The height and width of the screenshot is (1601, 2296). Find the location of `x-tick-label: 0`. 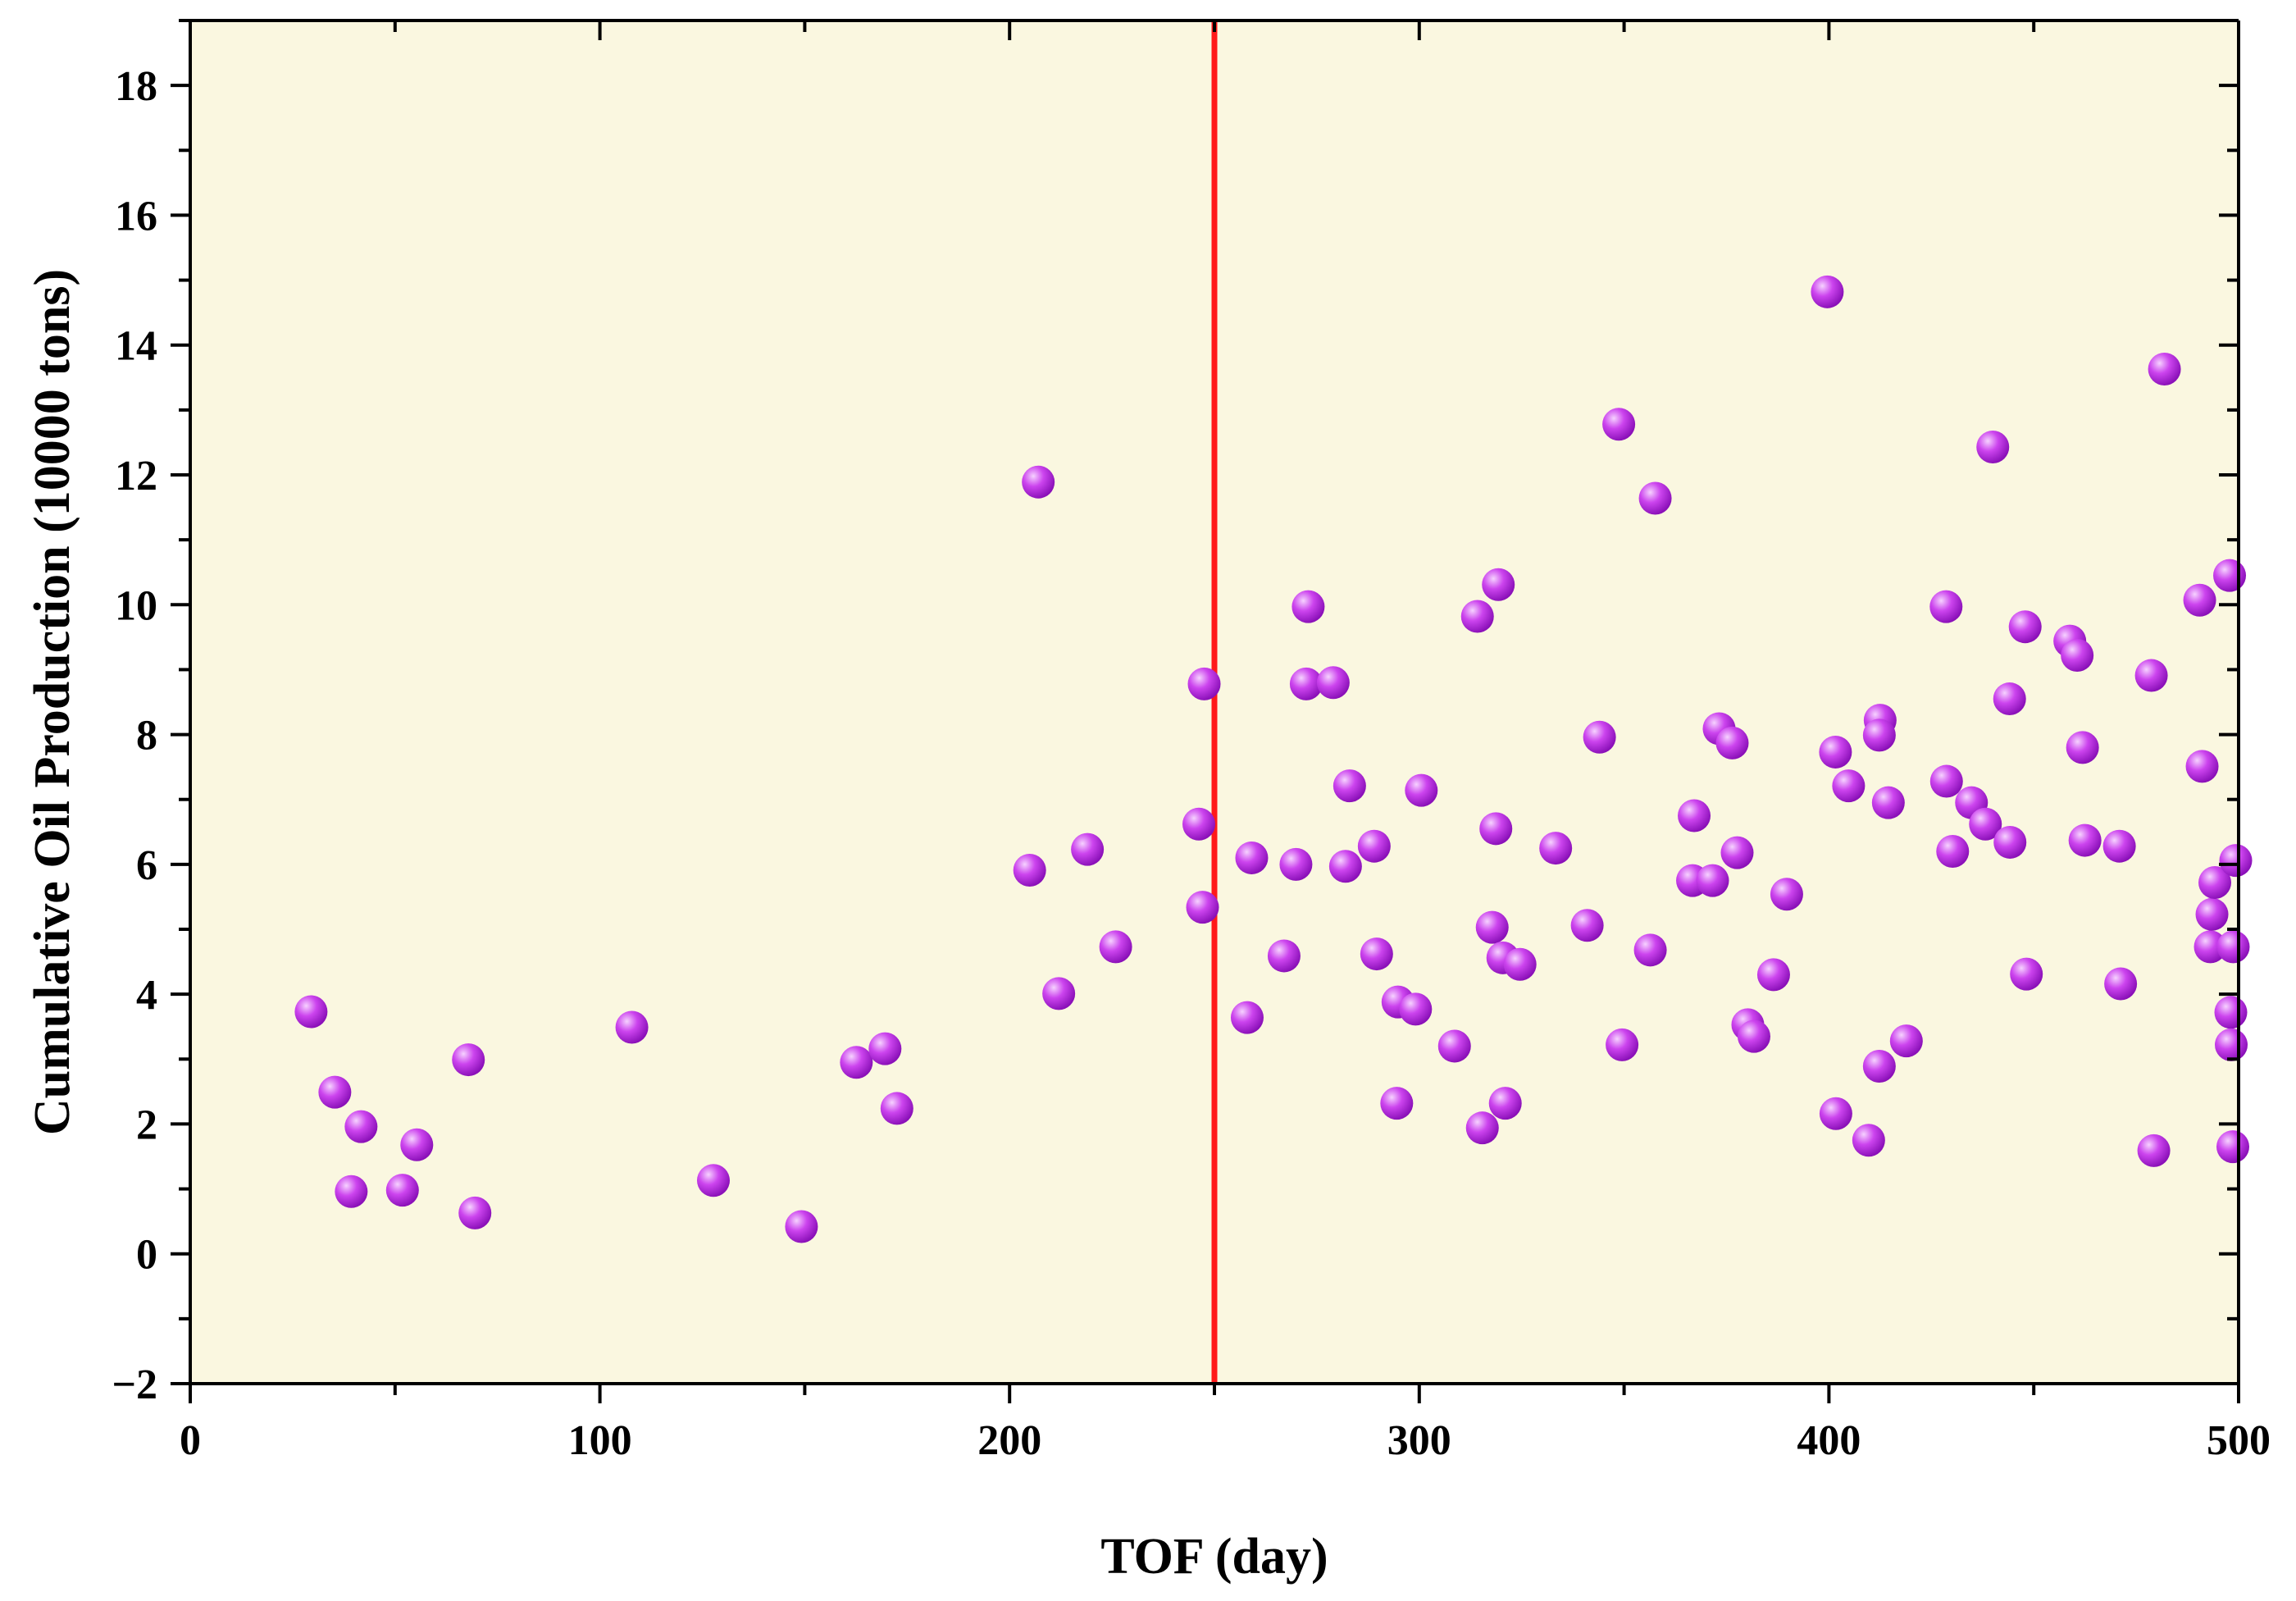

x-tick-label: 0 is located at coordinates (190, 1440).